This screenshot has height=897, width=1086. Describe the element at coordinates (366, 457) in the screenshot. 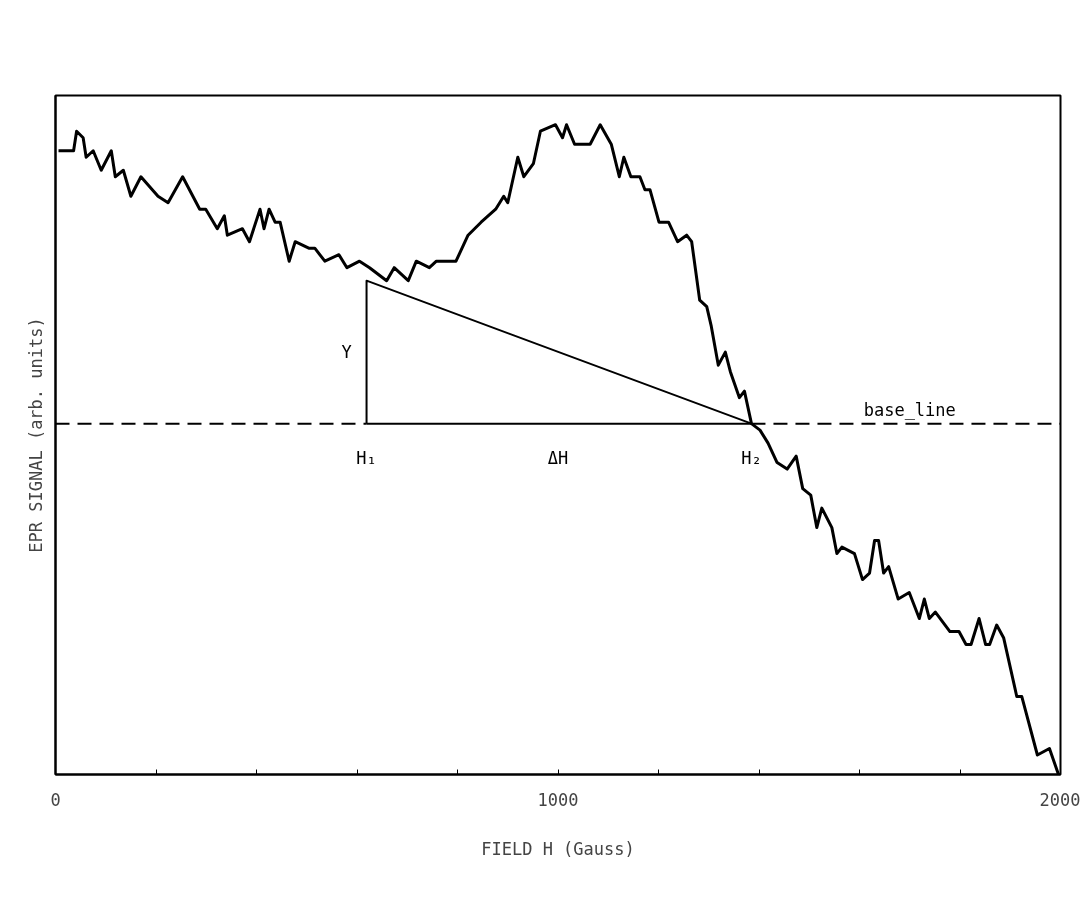

I see `annotation: H₁` at that location.